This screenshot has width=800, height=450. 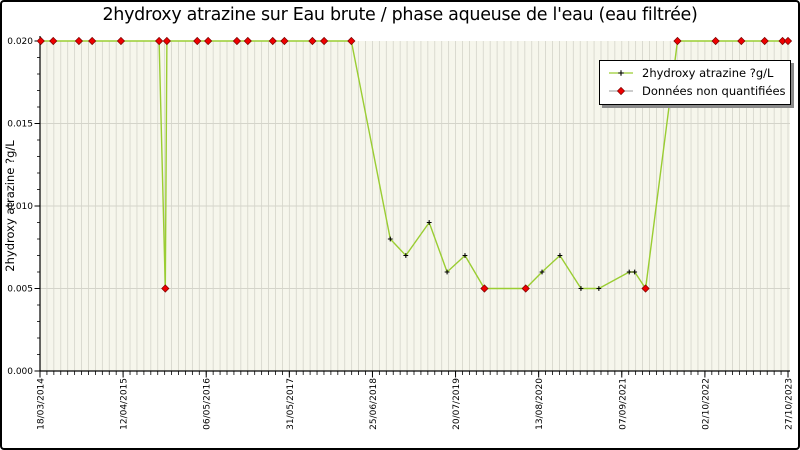 I want to click on legend-diamond-marker, so click(x=621, y=91).